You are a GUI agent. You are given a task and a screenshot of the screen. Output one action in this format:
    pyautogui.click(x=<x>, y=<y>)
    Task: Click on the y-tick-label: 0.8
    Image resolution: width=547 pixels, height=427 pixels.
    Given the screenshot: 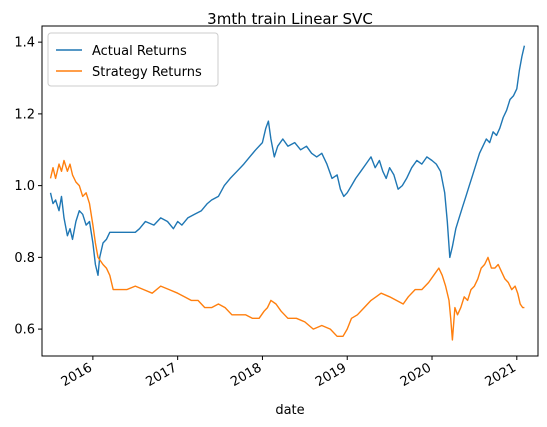 What is the action you would take?
    pyautogui.click(x=24, y=258)
    